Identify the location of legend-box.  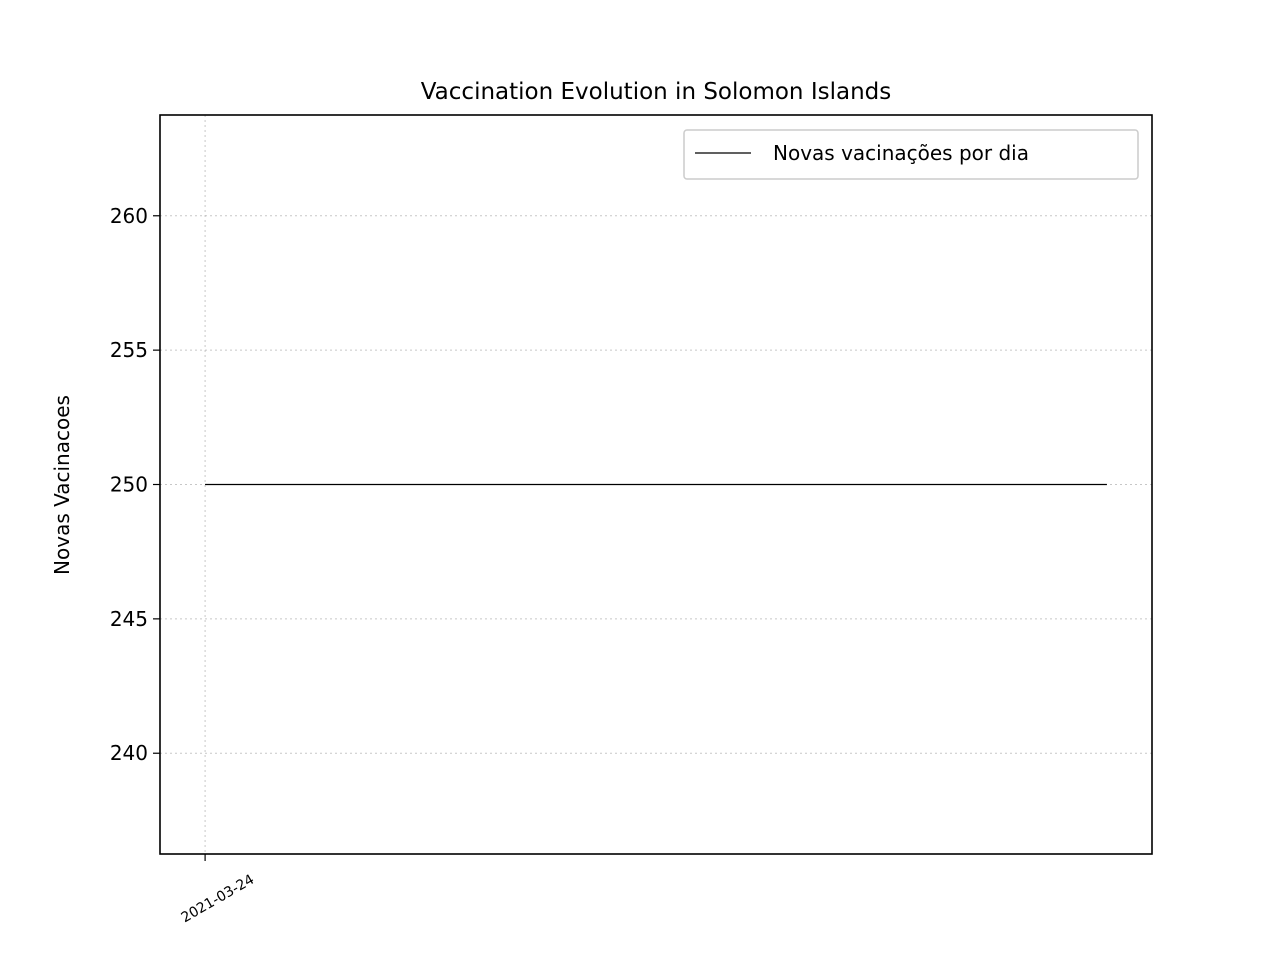
(911, 154).